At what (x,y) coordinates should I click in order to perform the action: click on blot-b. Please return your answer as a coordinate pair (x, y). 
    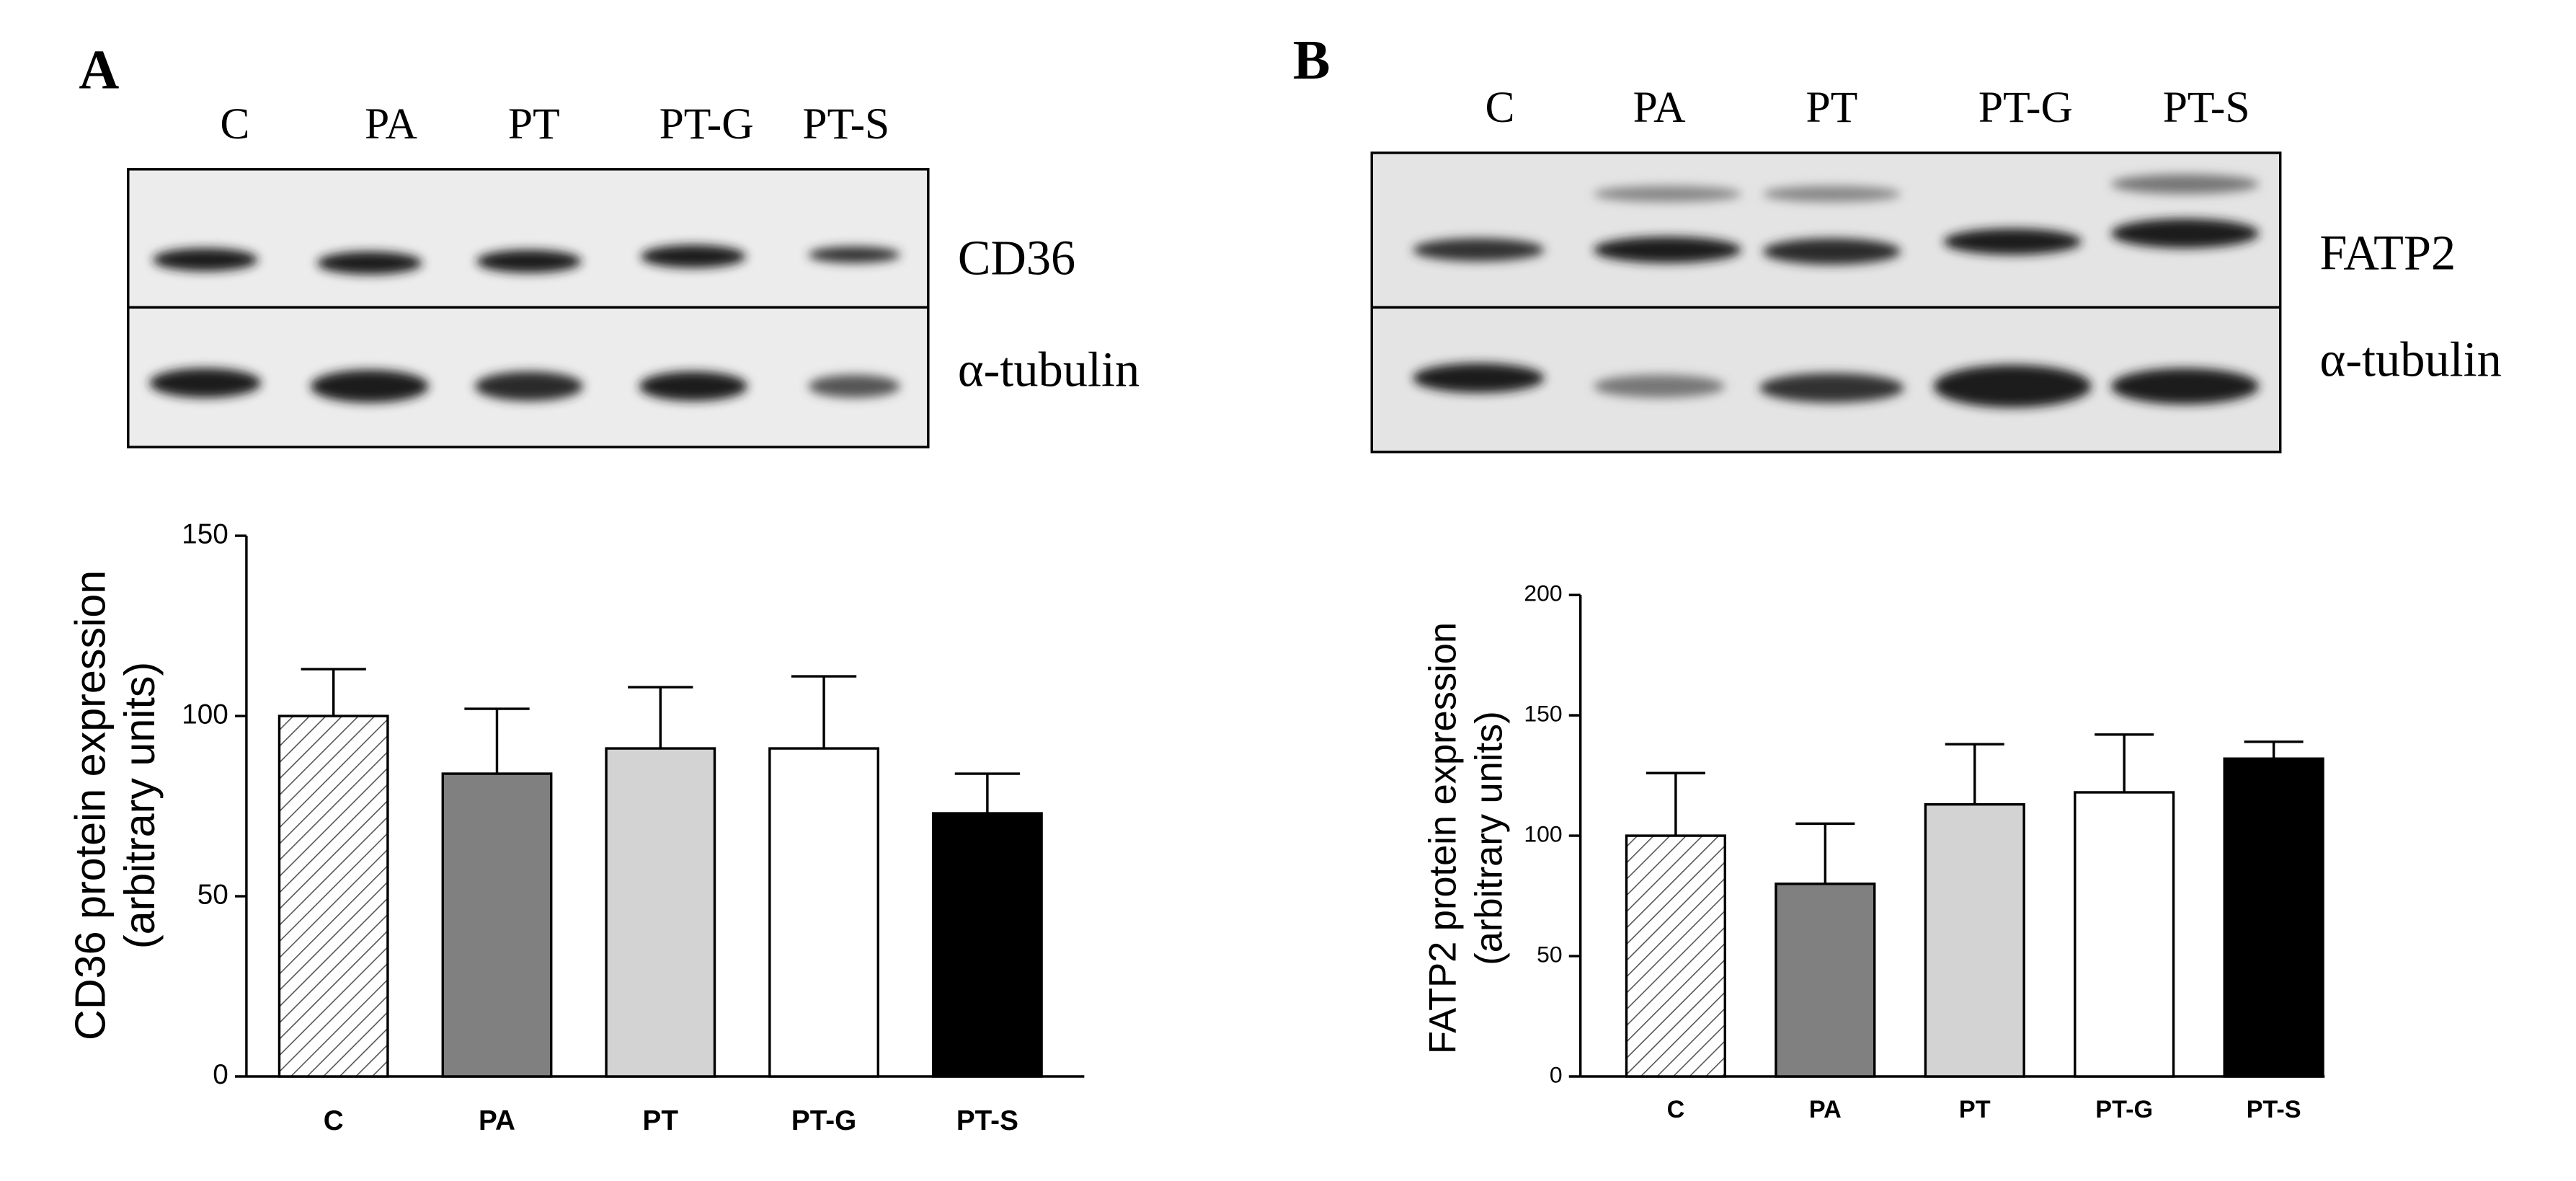
    Looking at the image, I should click on (1826, 302).